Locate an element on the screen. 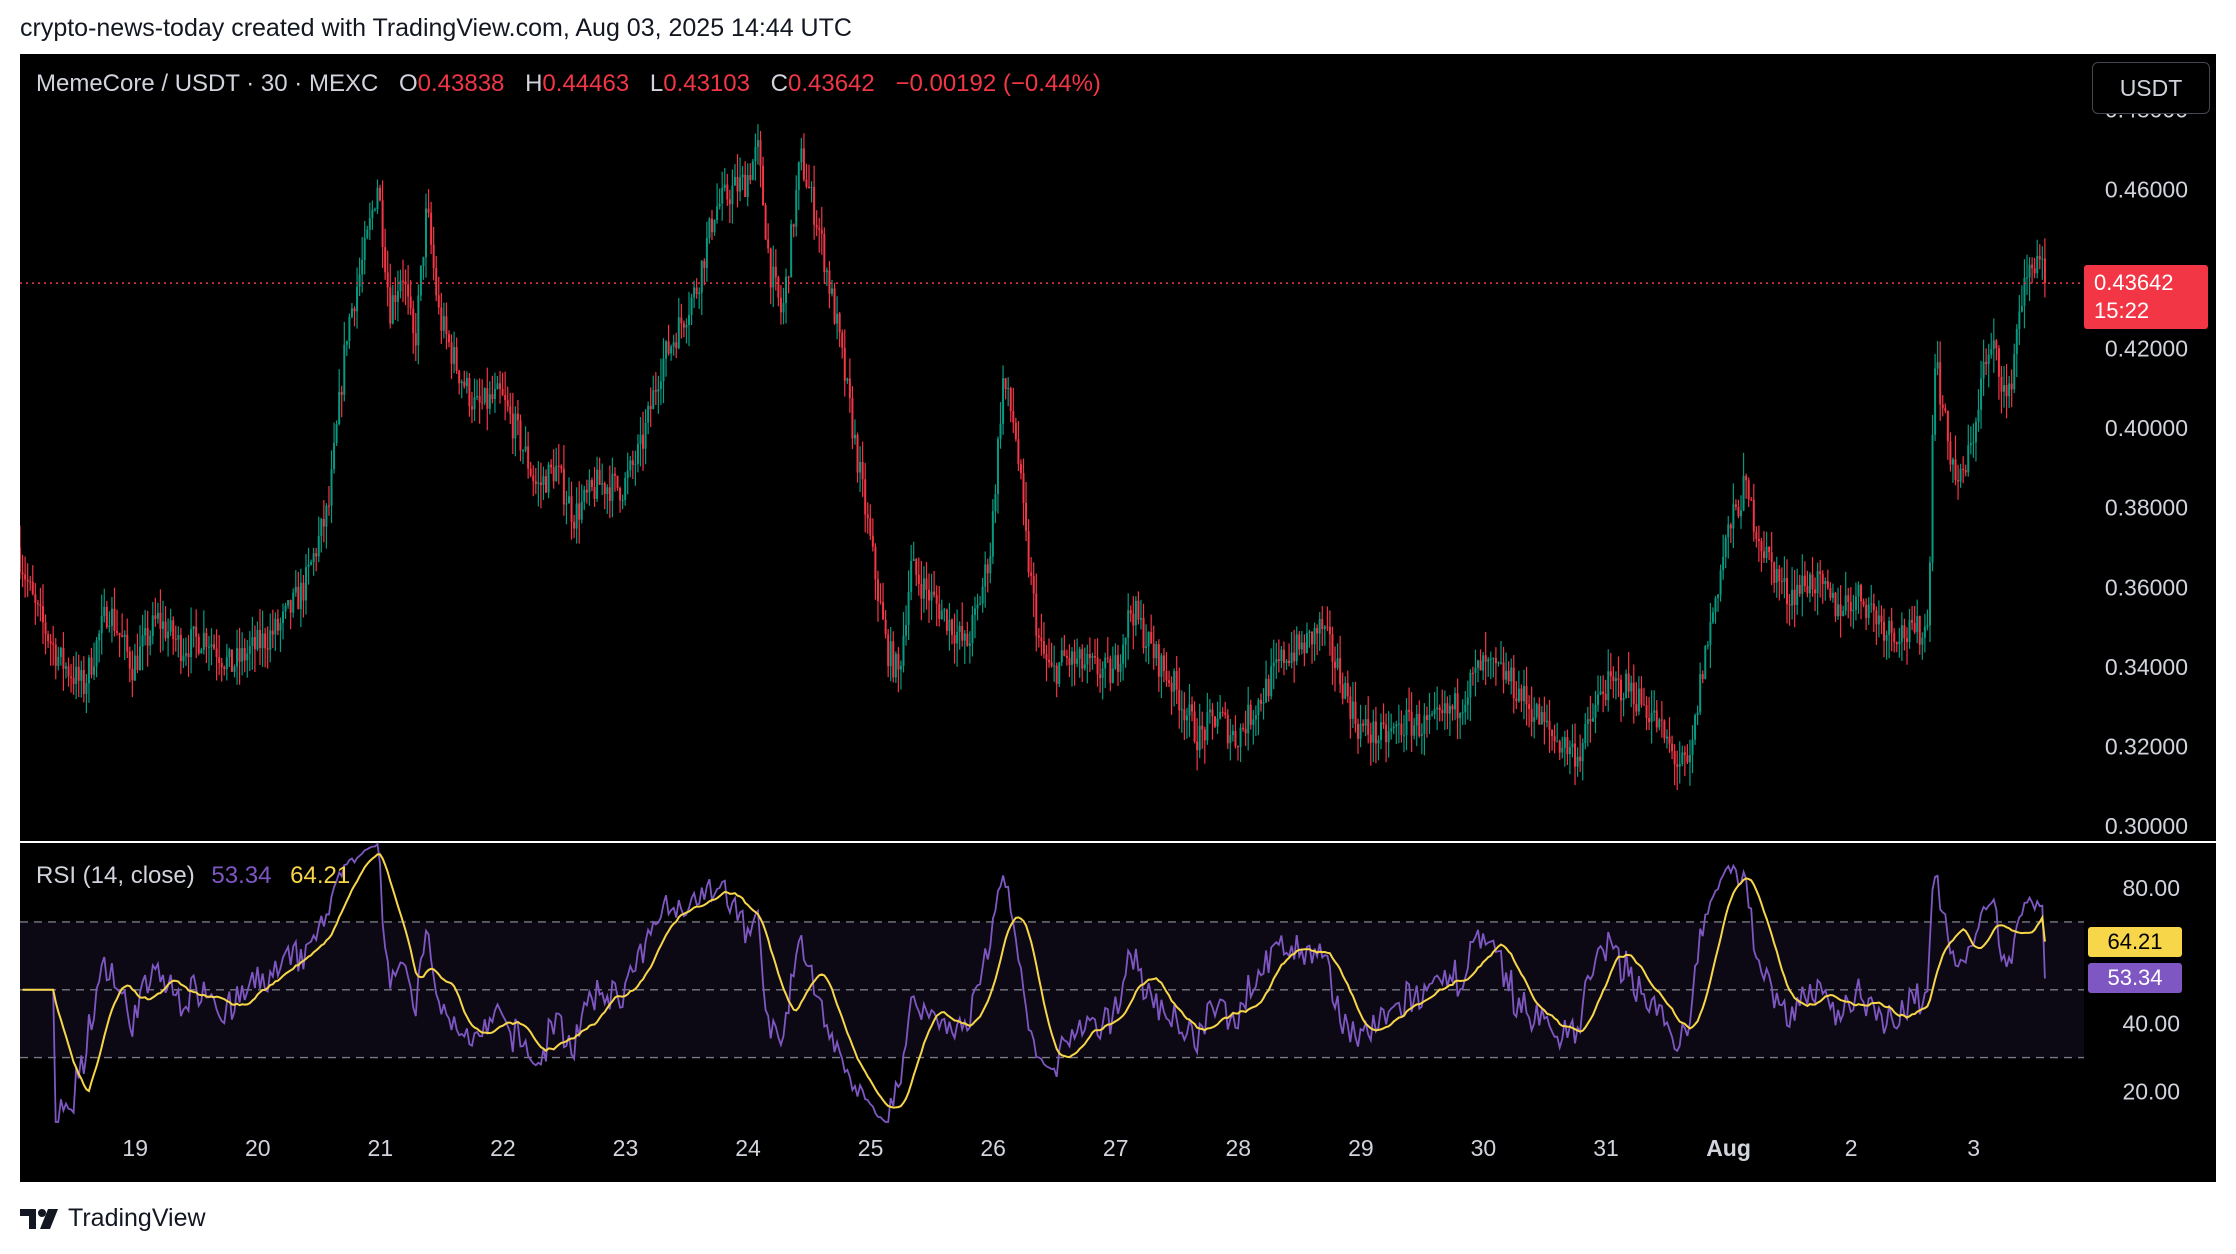  time-axis-label: 2 is located at coordinates (1851, 1148).